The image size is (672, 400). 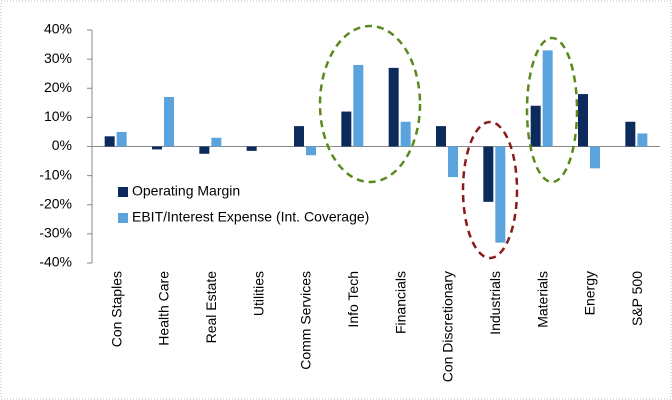 I want to click on y-tick-label: -10%, so click(x=55, y=174).